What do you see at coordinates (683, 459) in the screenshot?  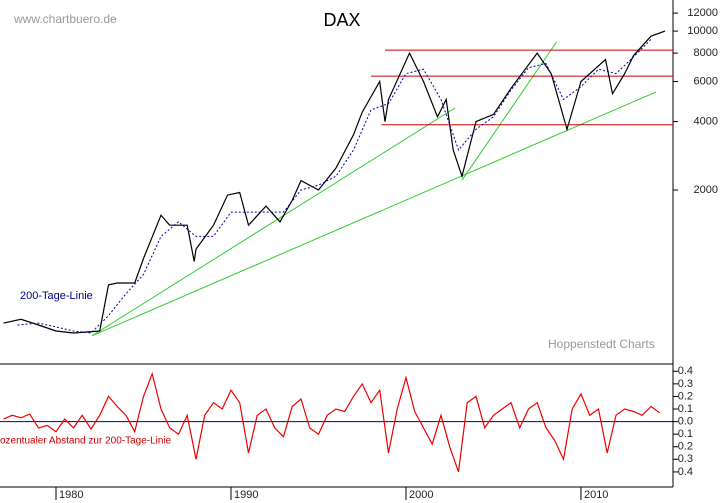 I see `y-tick-label: -0.3` at bounding box center [683, 459].